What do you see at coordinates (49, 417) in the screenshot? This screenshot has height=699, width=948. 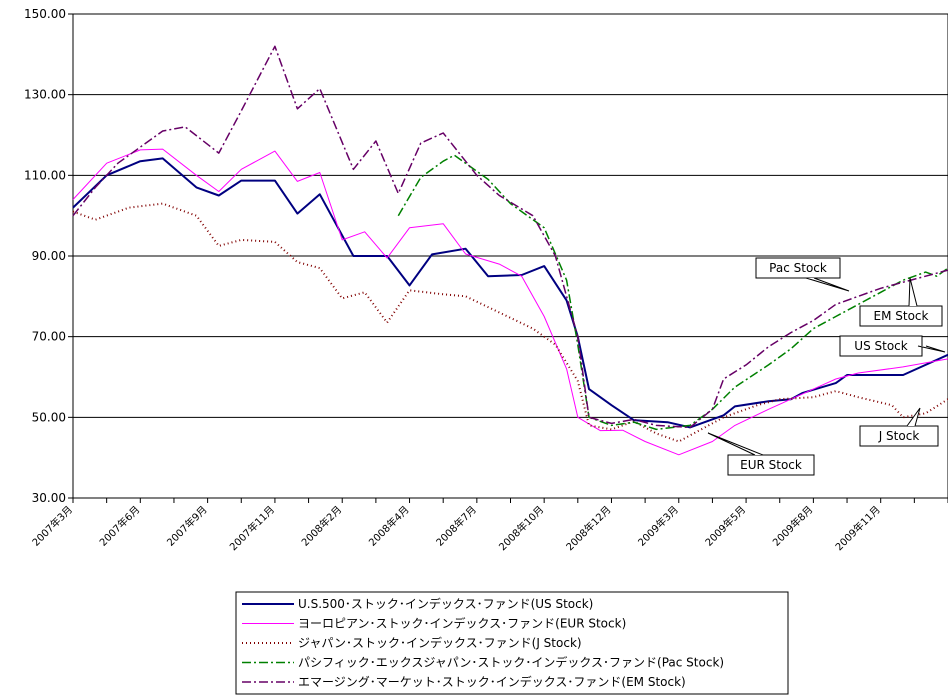 I see `y-tick-label: 50.00` at bounding box center [49, 417].